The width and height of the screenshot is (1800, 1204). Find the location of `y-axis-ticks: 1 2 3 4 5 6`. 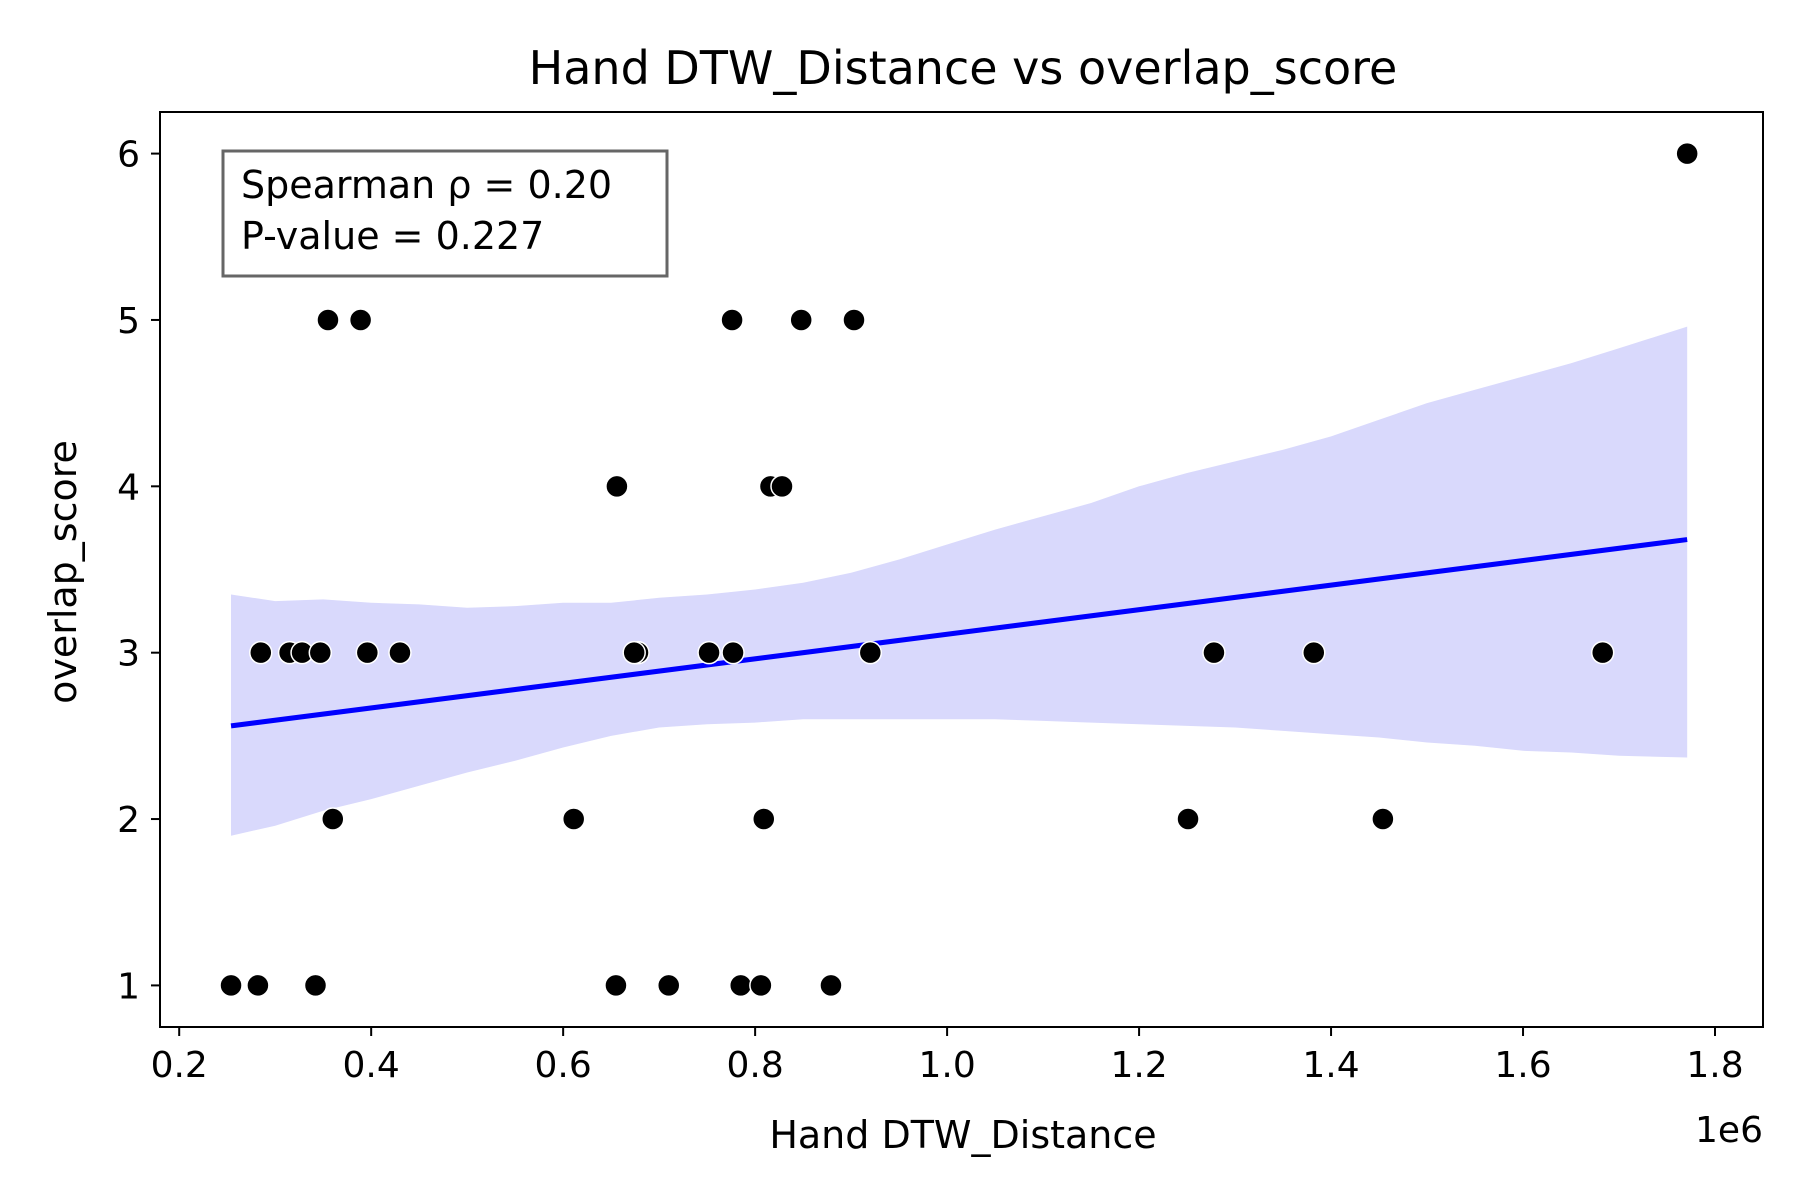

y-axis-ticks: 1 2 3 4 5 6 is located at coordinates (138, 571).